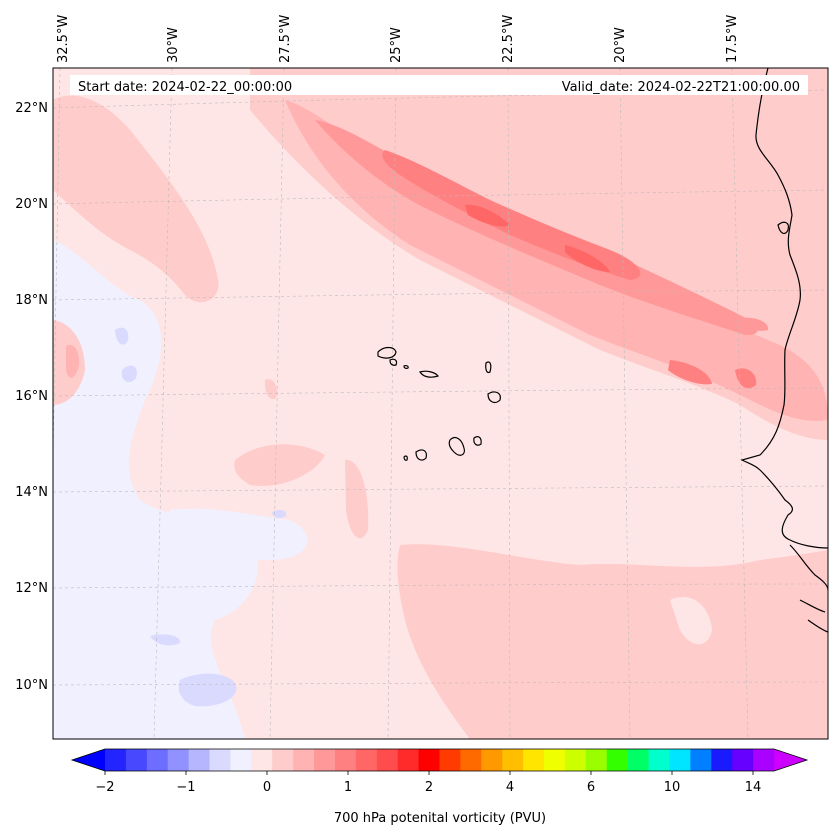  What do you see at coordinates (31, 397) in the screenshot?
I see `latitude-labels: 22°N 20°N 18°N 16°N 14°N 12°N 10°N` at bounding box center [31, 397].